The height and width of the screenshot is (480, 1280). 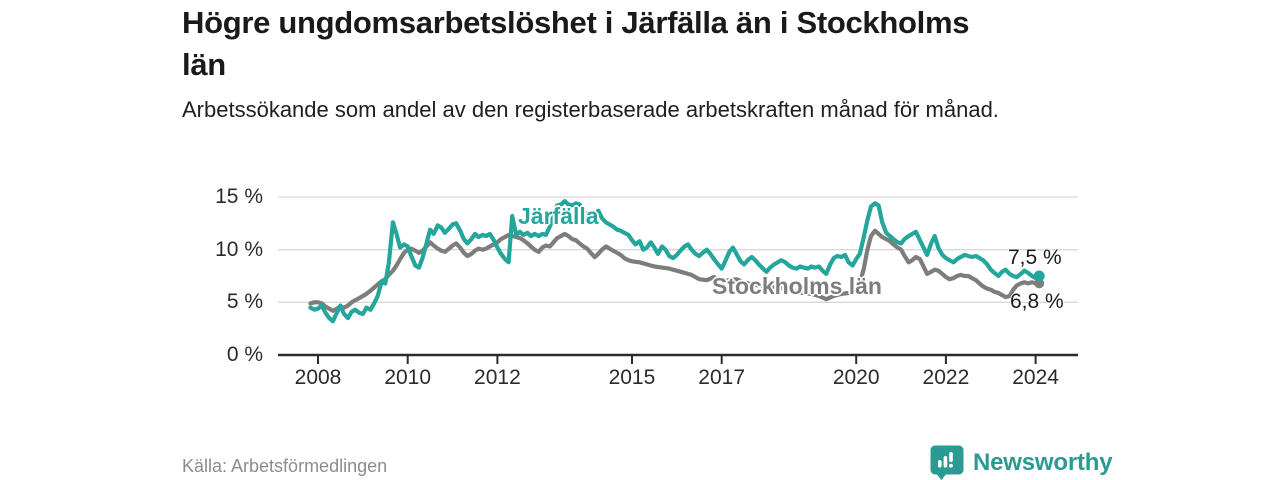 What do you see at coordinates (558, 216) in the screenshot?
I see `series-label-jarfalla: Järfälla` at bounding box center [558, 216].